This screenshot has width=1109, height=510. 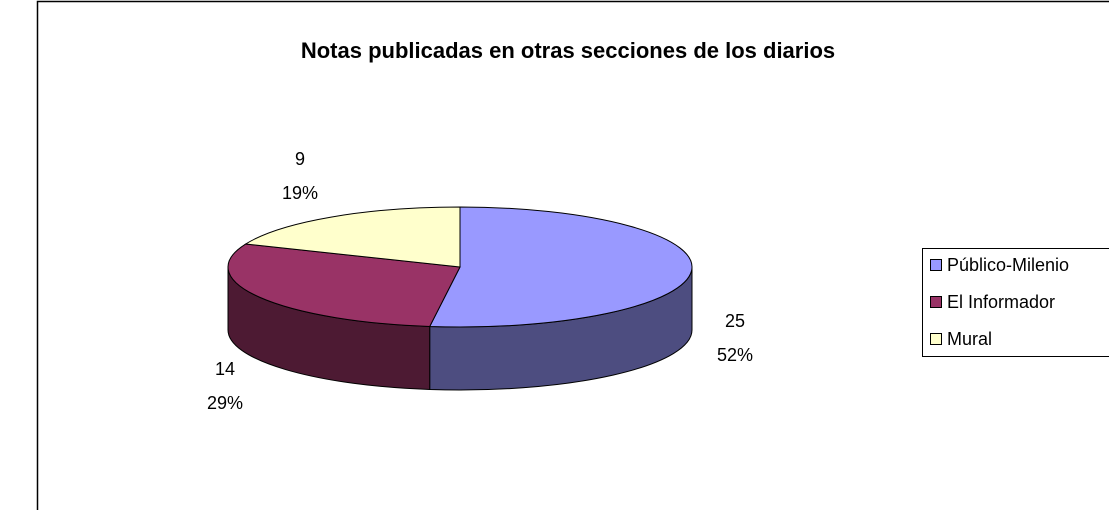 What do you see at coordinates (735, 321) in the screenshot?
I see `data-label: 25` at bounding box center [735, 321].